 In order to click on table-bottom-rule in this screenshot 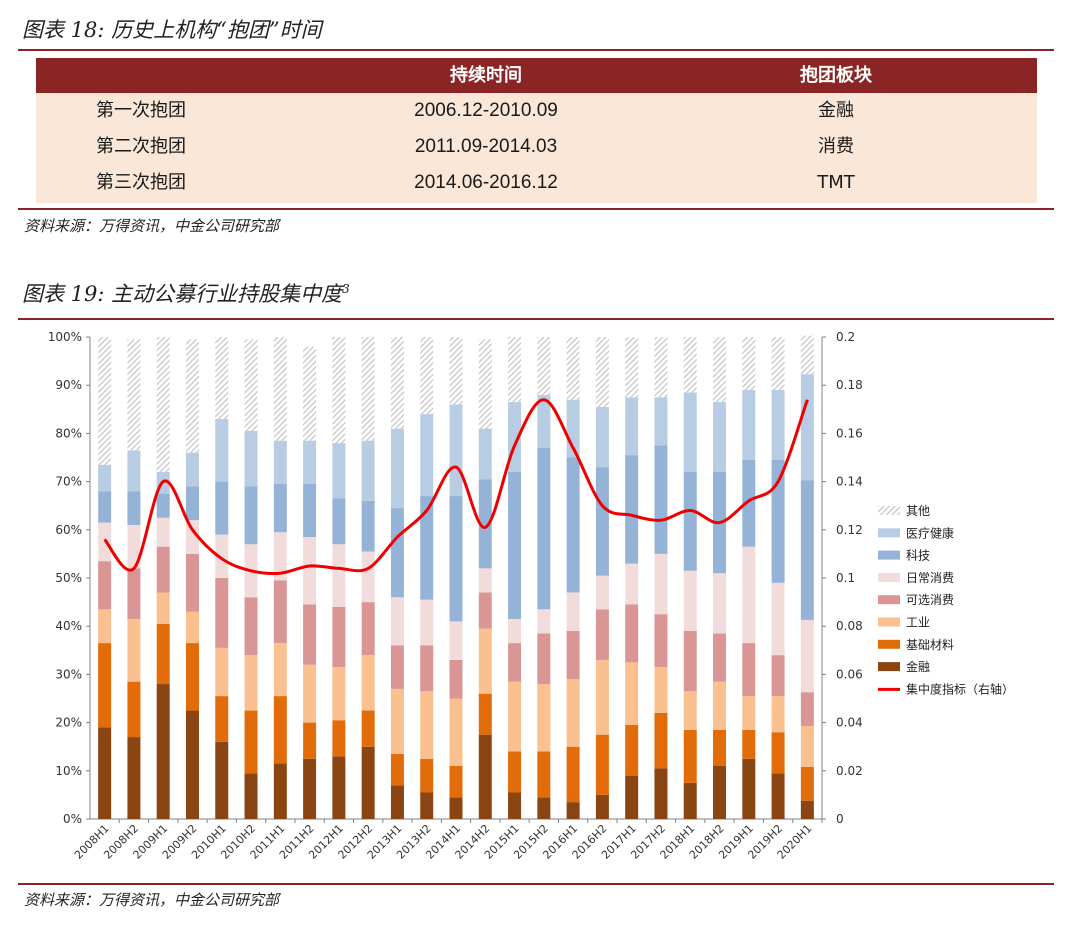, I will do `click(536, 209)`.